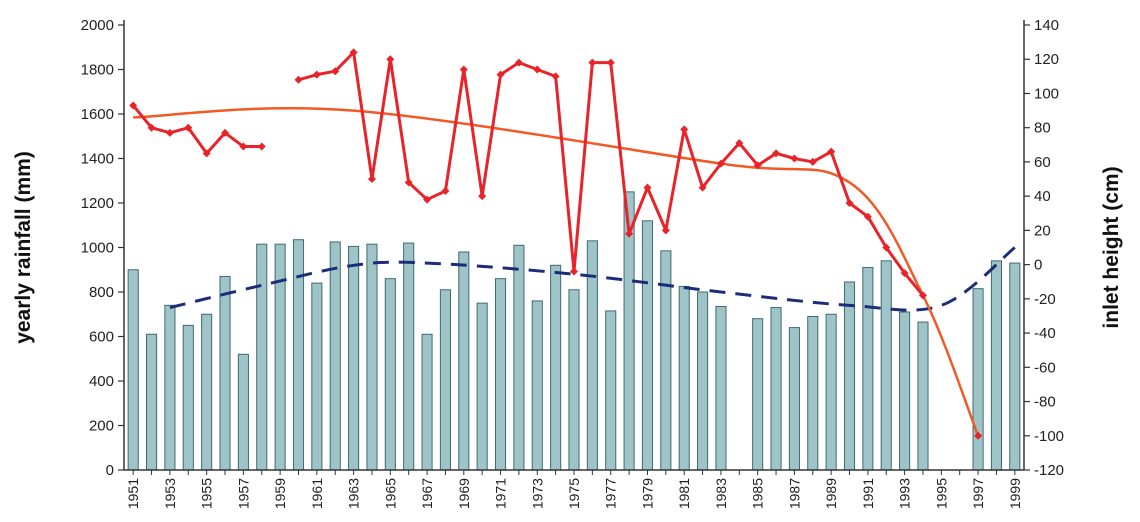  What do you see at coordinates (1043, 248) in the screenshot?
I see `right-axis: -120 -100 -80 -60 -40 -20 0 20 40 60 80 100 120 140` at bounding box center [1043, 248].